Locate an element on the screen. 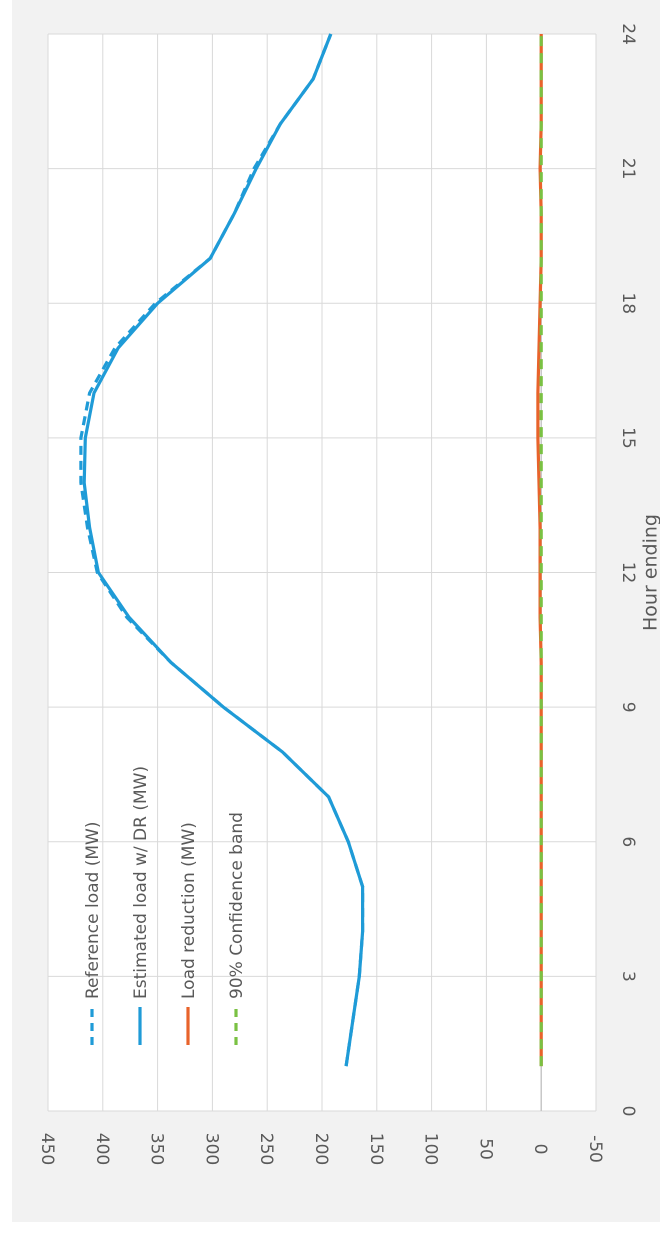 The width and height of the screenshot is (660, 1236). y-tick-label: 450 is located at coordinates (47, 1149).